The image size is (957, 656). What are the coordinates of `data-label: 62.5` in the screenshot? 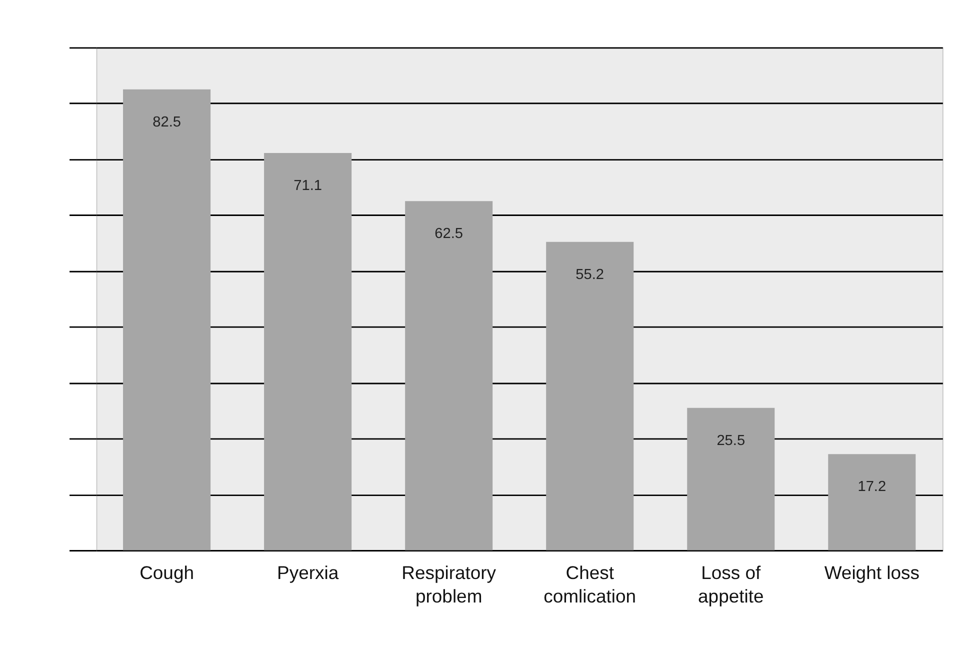 It's located at (449, 234).